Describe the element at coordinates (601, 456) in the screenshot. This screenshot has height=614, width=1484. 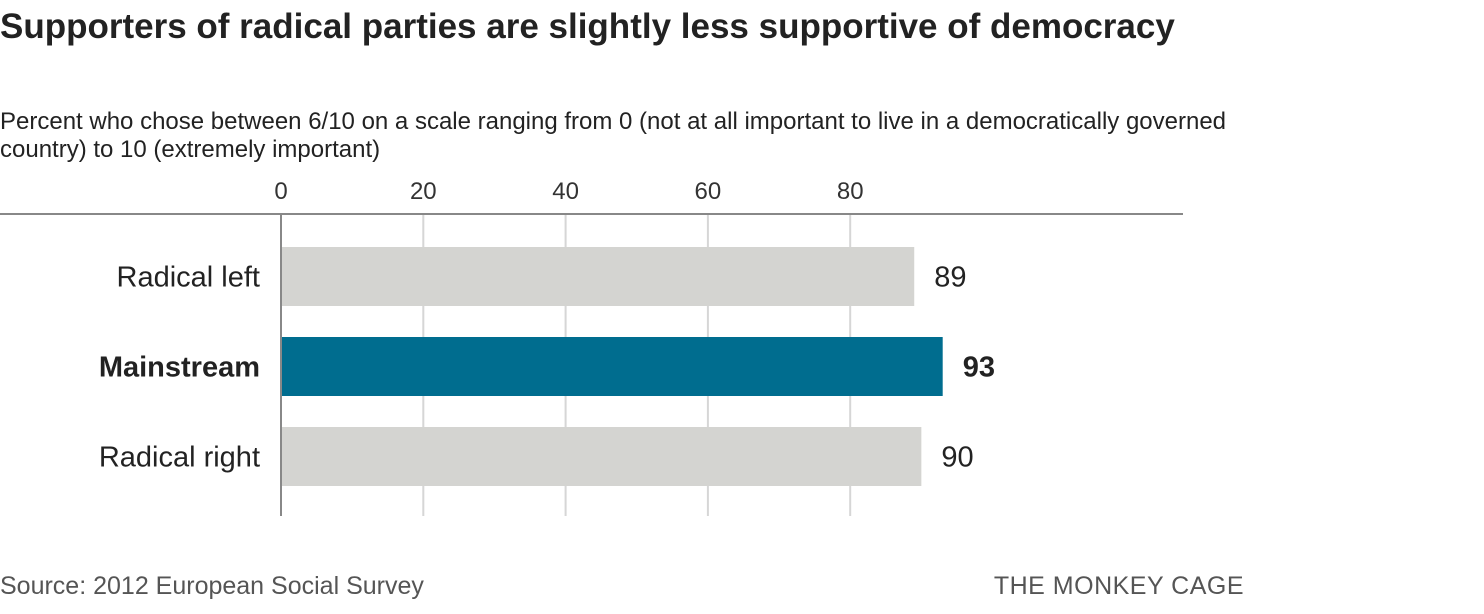
I see `bar-radical-right` at that location.